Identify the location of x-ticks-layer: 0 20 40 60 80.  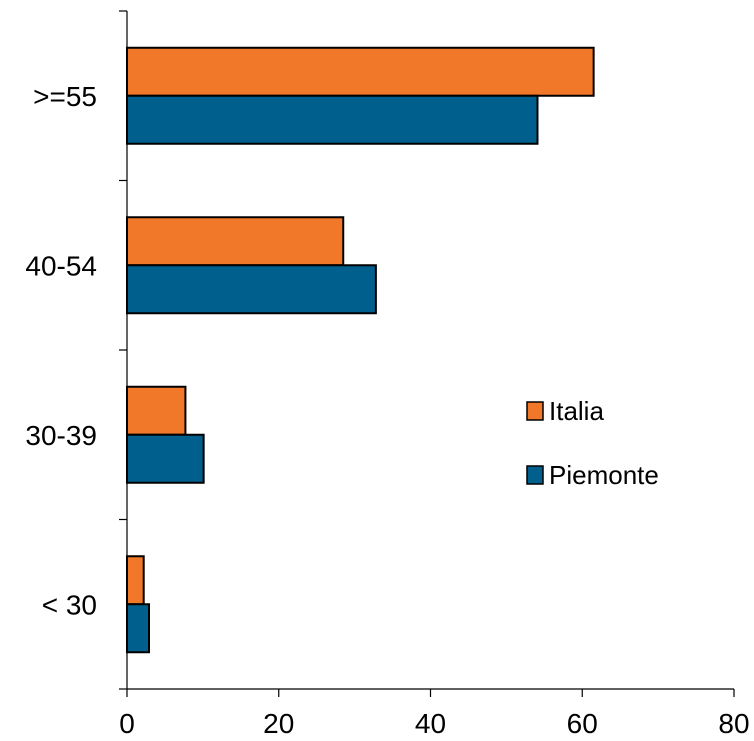
(434, 714).